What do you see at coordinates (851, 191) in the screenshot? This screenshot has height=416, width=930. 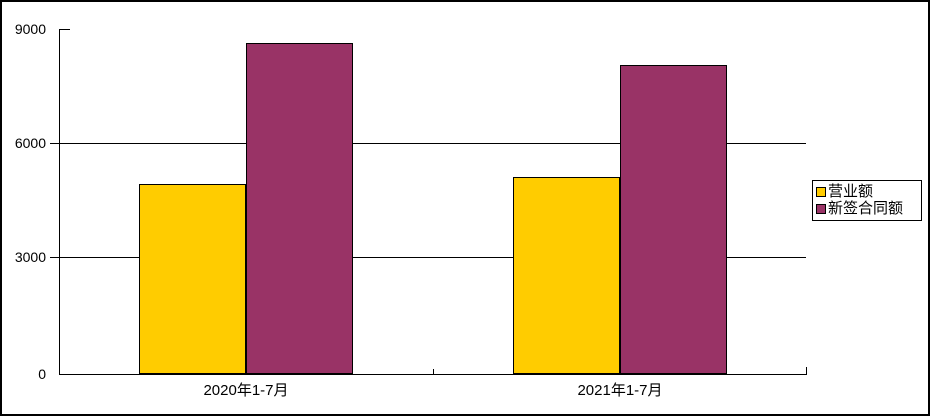 I see `legend-label-revenue: 营业额` at bounding box center [851, 191].